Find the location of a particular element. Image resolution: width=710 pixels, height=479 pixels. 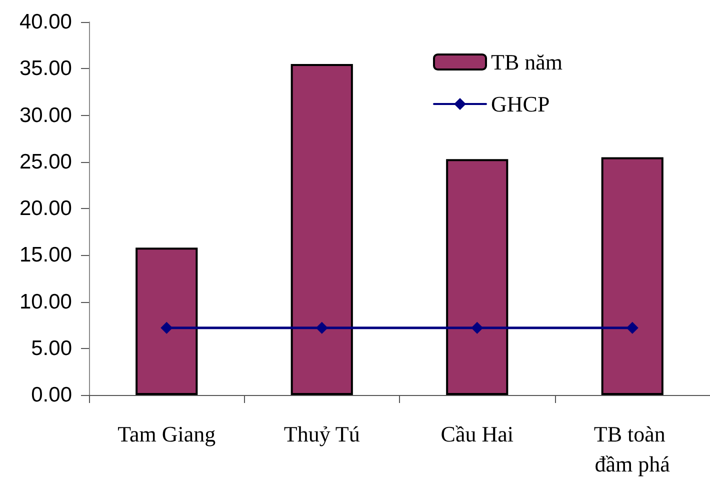

y-tick-label: 0.00 is located at coordinates (51, 395).